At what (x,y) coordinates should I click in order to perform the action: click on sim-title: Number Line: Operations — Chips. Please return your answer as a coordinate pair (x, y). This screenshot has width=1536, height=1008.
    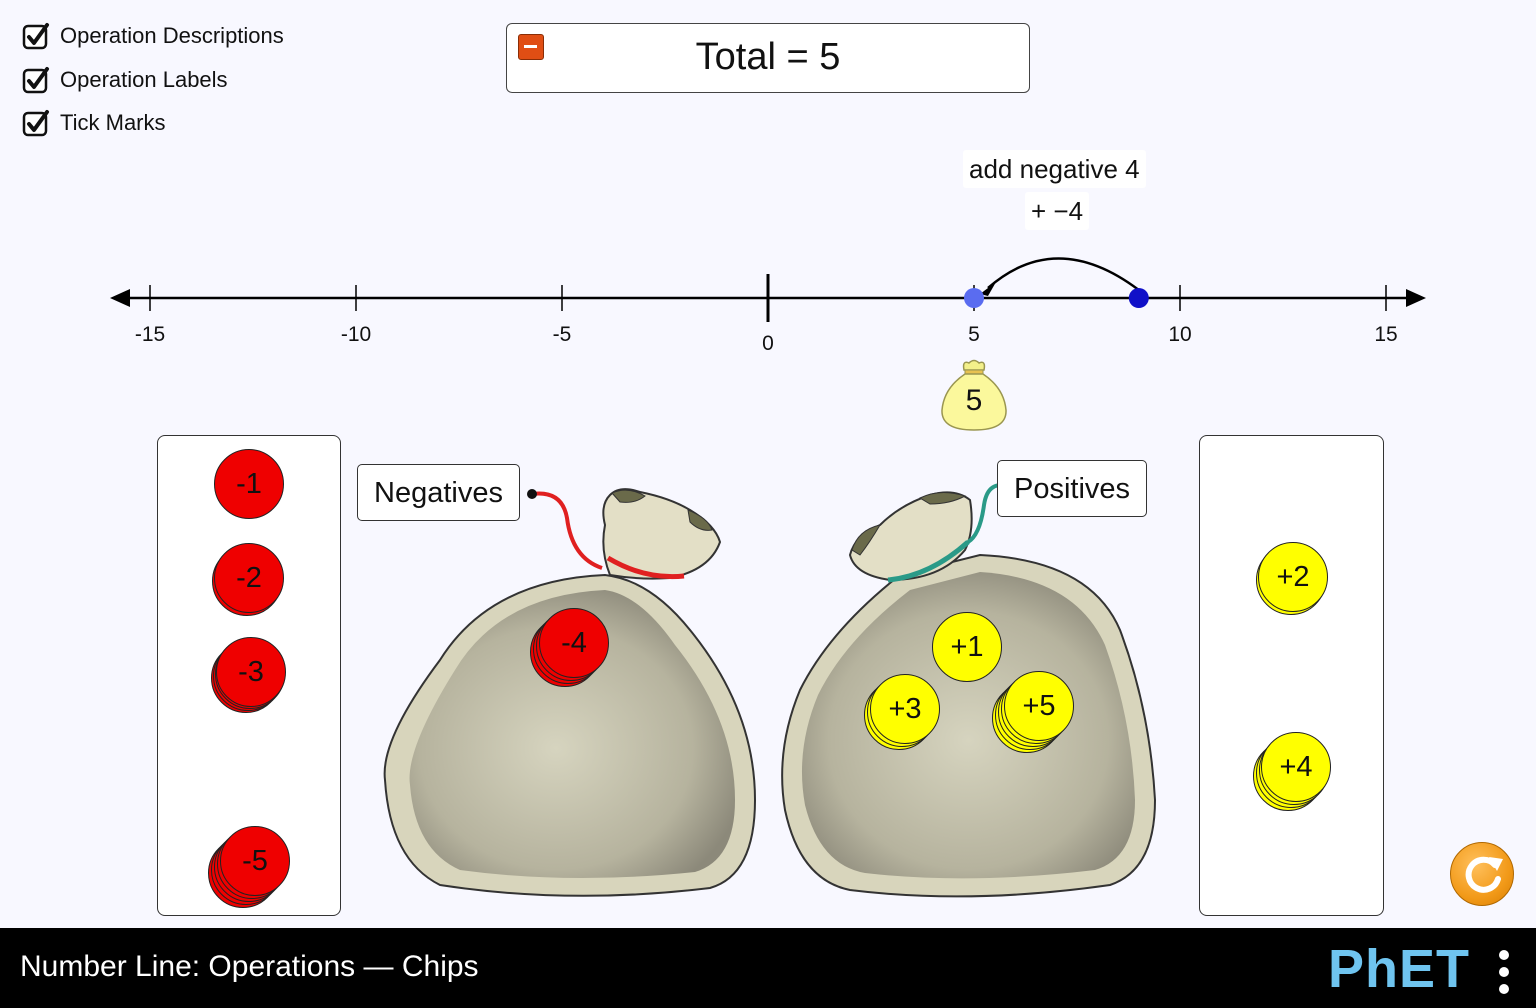
    Looking at the image, I should click on (249, 966).